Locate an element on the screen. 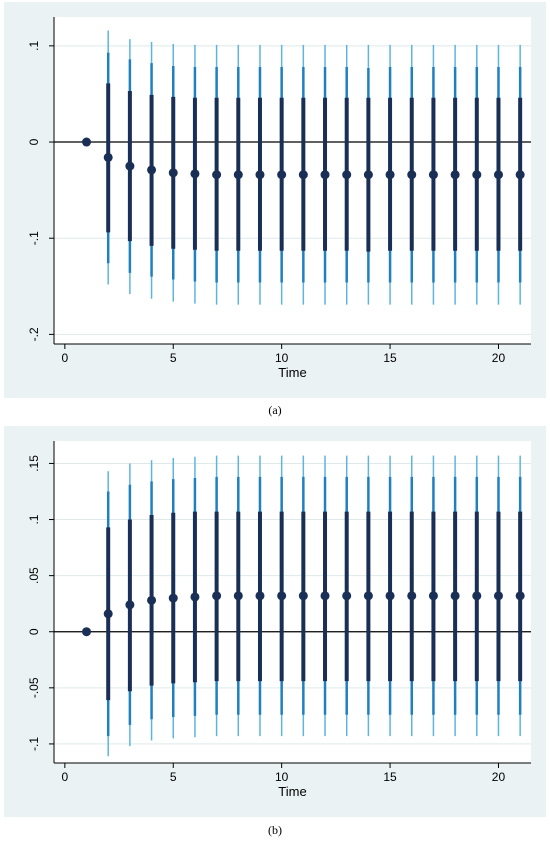  y-tick-label: -.2 is located at coordinates (34, 334).